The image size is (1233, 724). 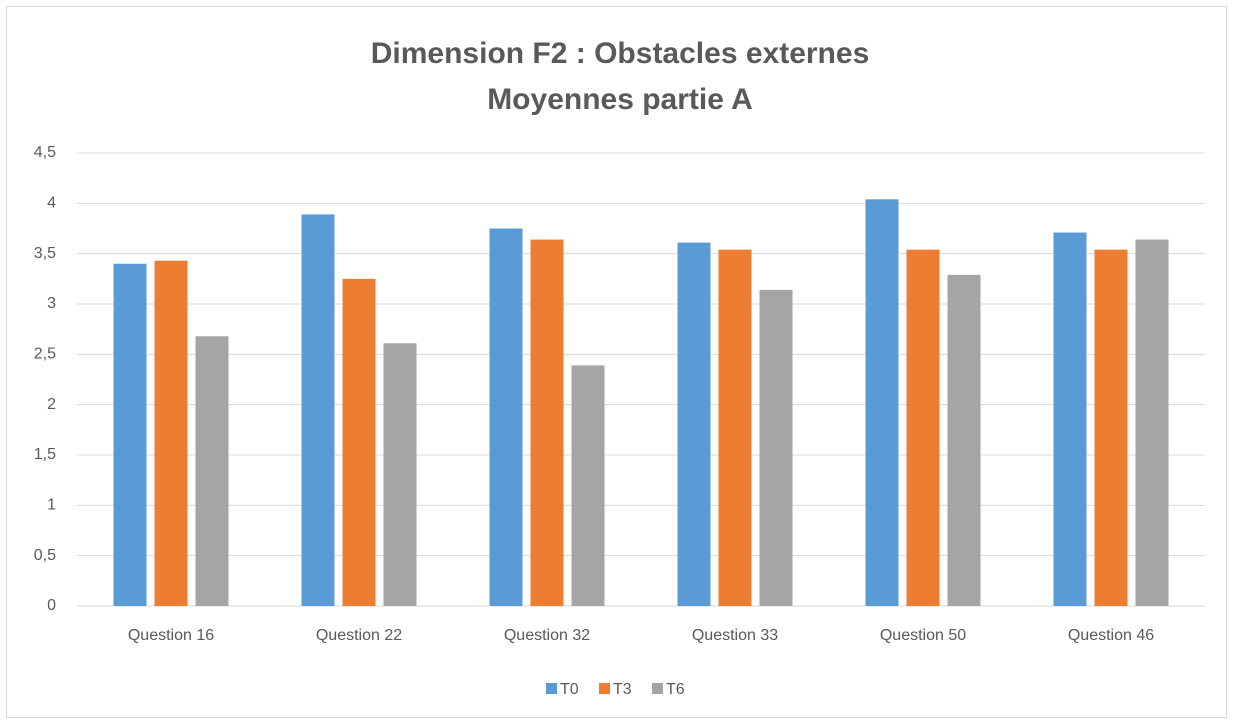 I want to click on y-tick-label: 0,5, so click(x=45, y=555).